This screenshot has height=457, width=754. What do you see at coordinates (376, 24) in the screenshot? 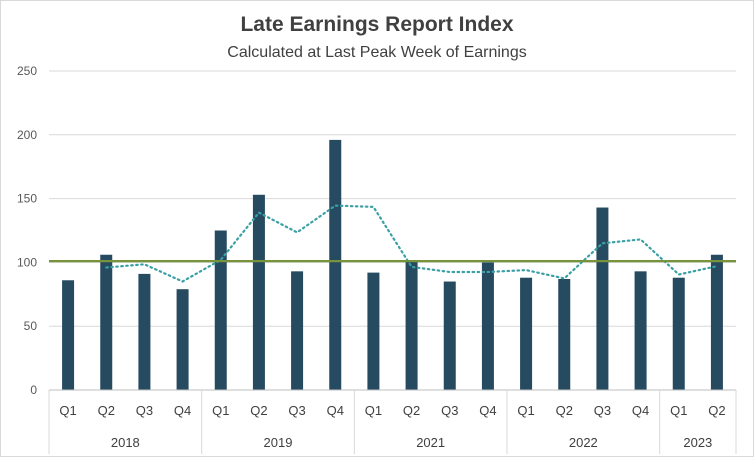
I see `chart-title: Late Earnings Report Index` at bounding box center [376, 24].